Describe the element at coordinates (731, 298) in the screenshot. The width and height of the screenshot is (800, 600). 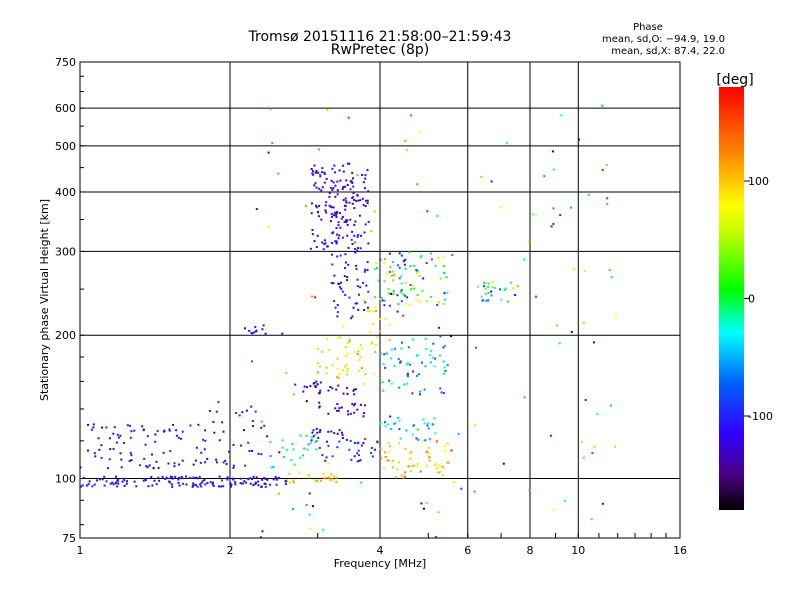
I see `colorbar` at that location.